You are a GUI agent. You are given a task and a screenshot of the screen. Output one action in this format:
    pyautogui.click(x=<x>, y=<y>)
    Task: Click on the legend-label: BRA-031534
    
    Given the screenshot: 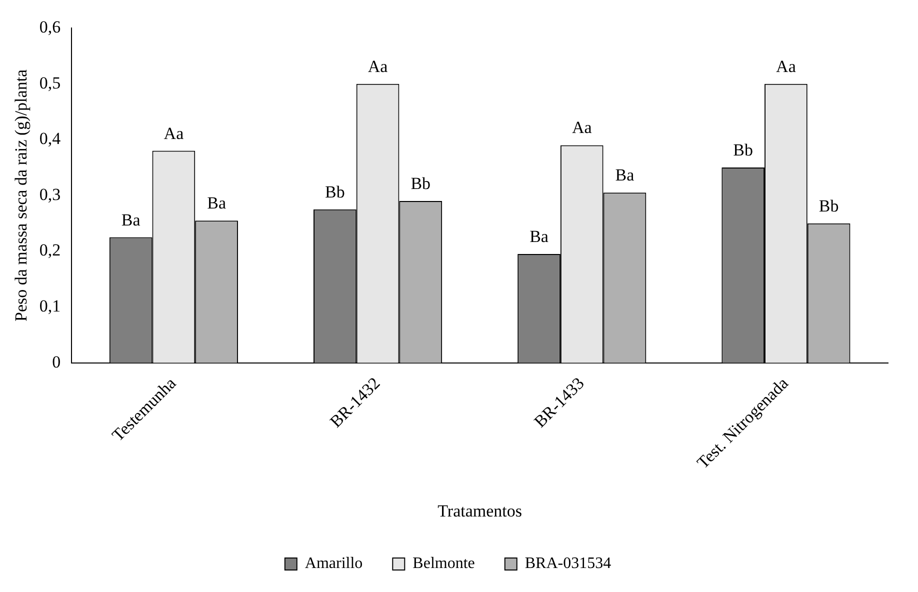 What is the action you would take?
    pyautogui.click(x=568, y=563)
    